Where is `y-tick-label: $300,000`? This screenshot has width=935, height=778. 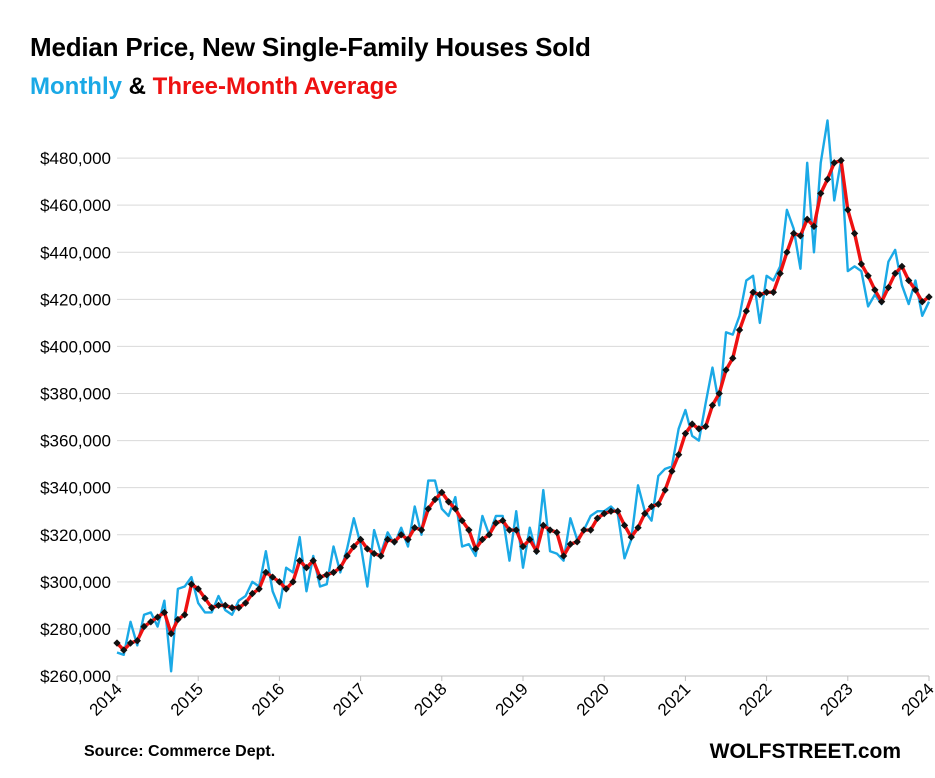 y-tick-label: $300,000 is located at coordinates (75, 582).